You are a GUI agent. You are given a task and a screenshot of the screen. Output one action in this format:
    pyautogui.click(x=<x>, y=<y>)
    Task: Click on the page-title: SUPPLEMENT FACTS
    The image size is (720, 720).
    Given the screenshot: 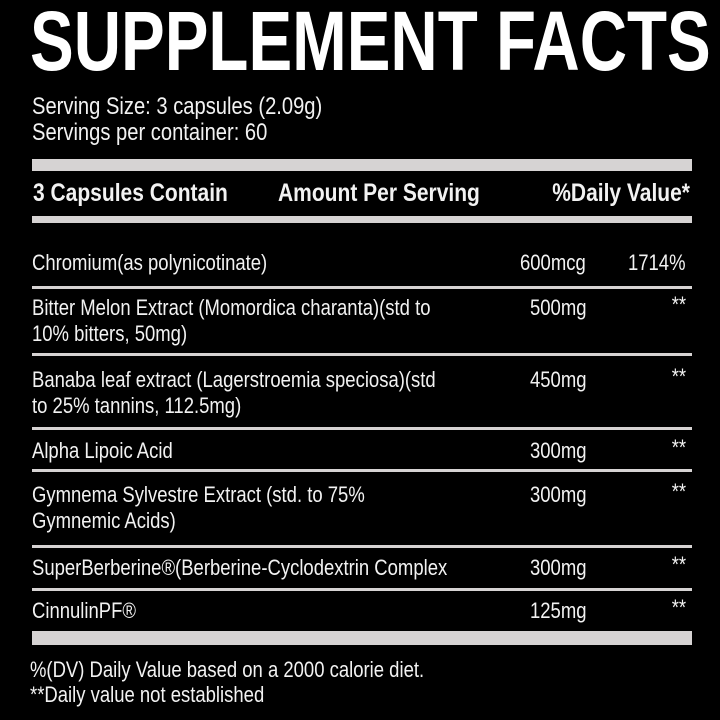 What is the action you would take?
    pyautogui.click(x=370, y=44)
    